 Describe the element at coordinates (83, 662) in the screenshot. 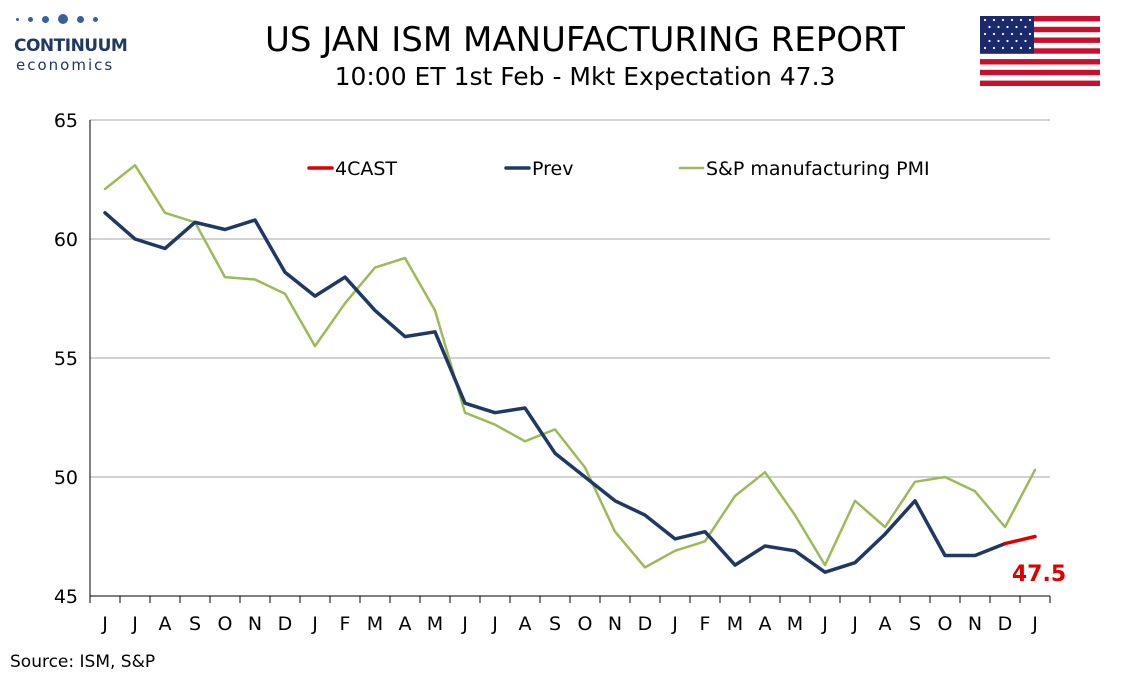

I see `source-note: Source: ISM, S&P` at that location.